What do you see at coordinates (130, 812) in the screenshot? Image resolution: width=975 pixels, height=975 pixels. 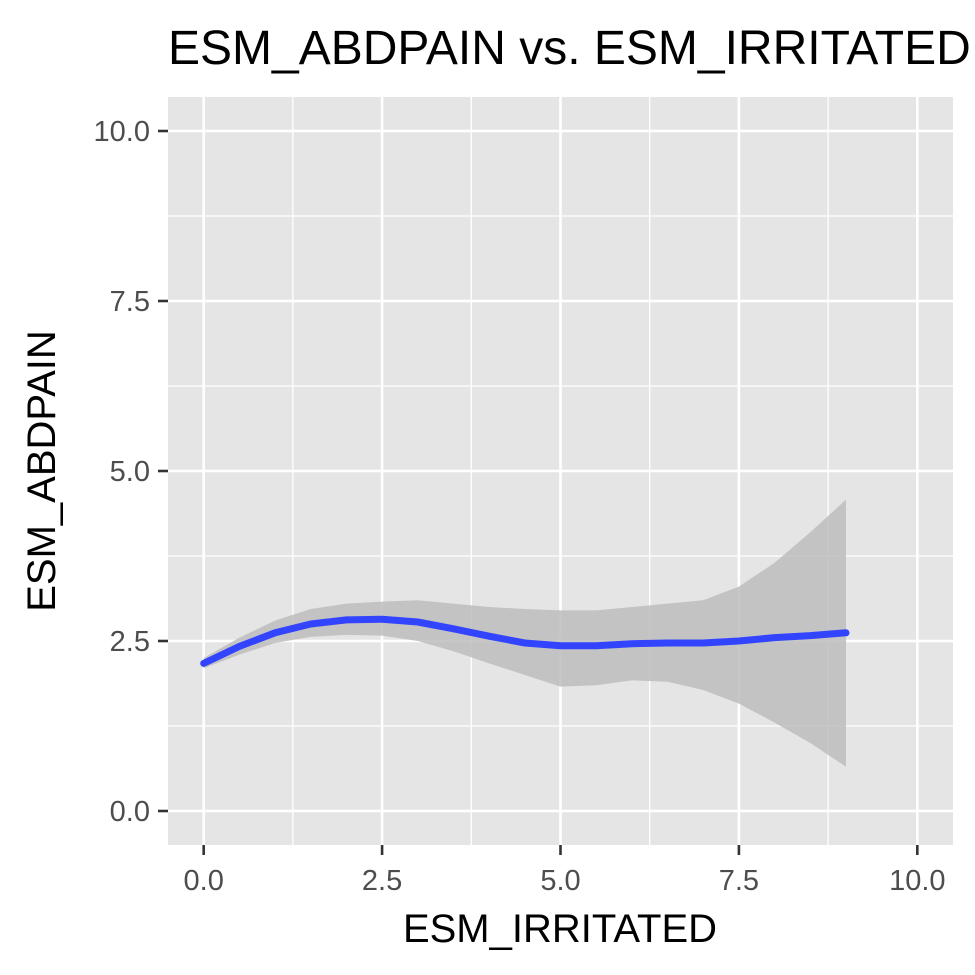 I see `y-tick-label-0: 0.0` at bounding box center [130, 812].